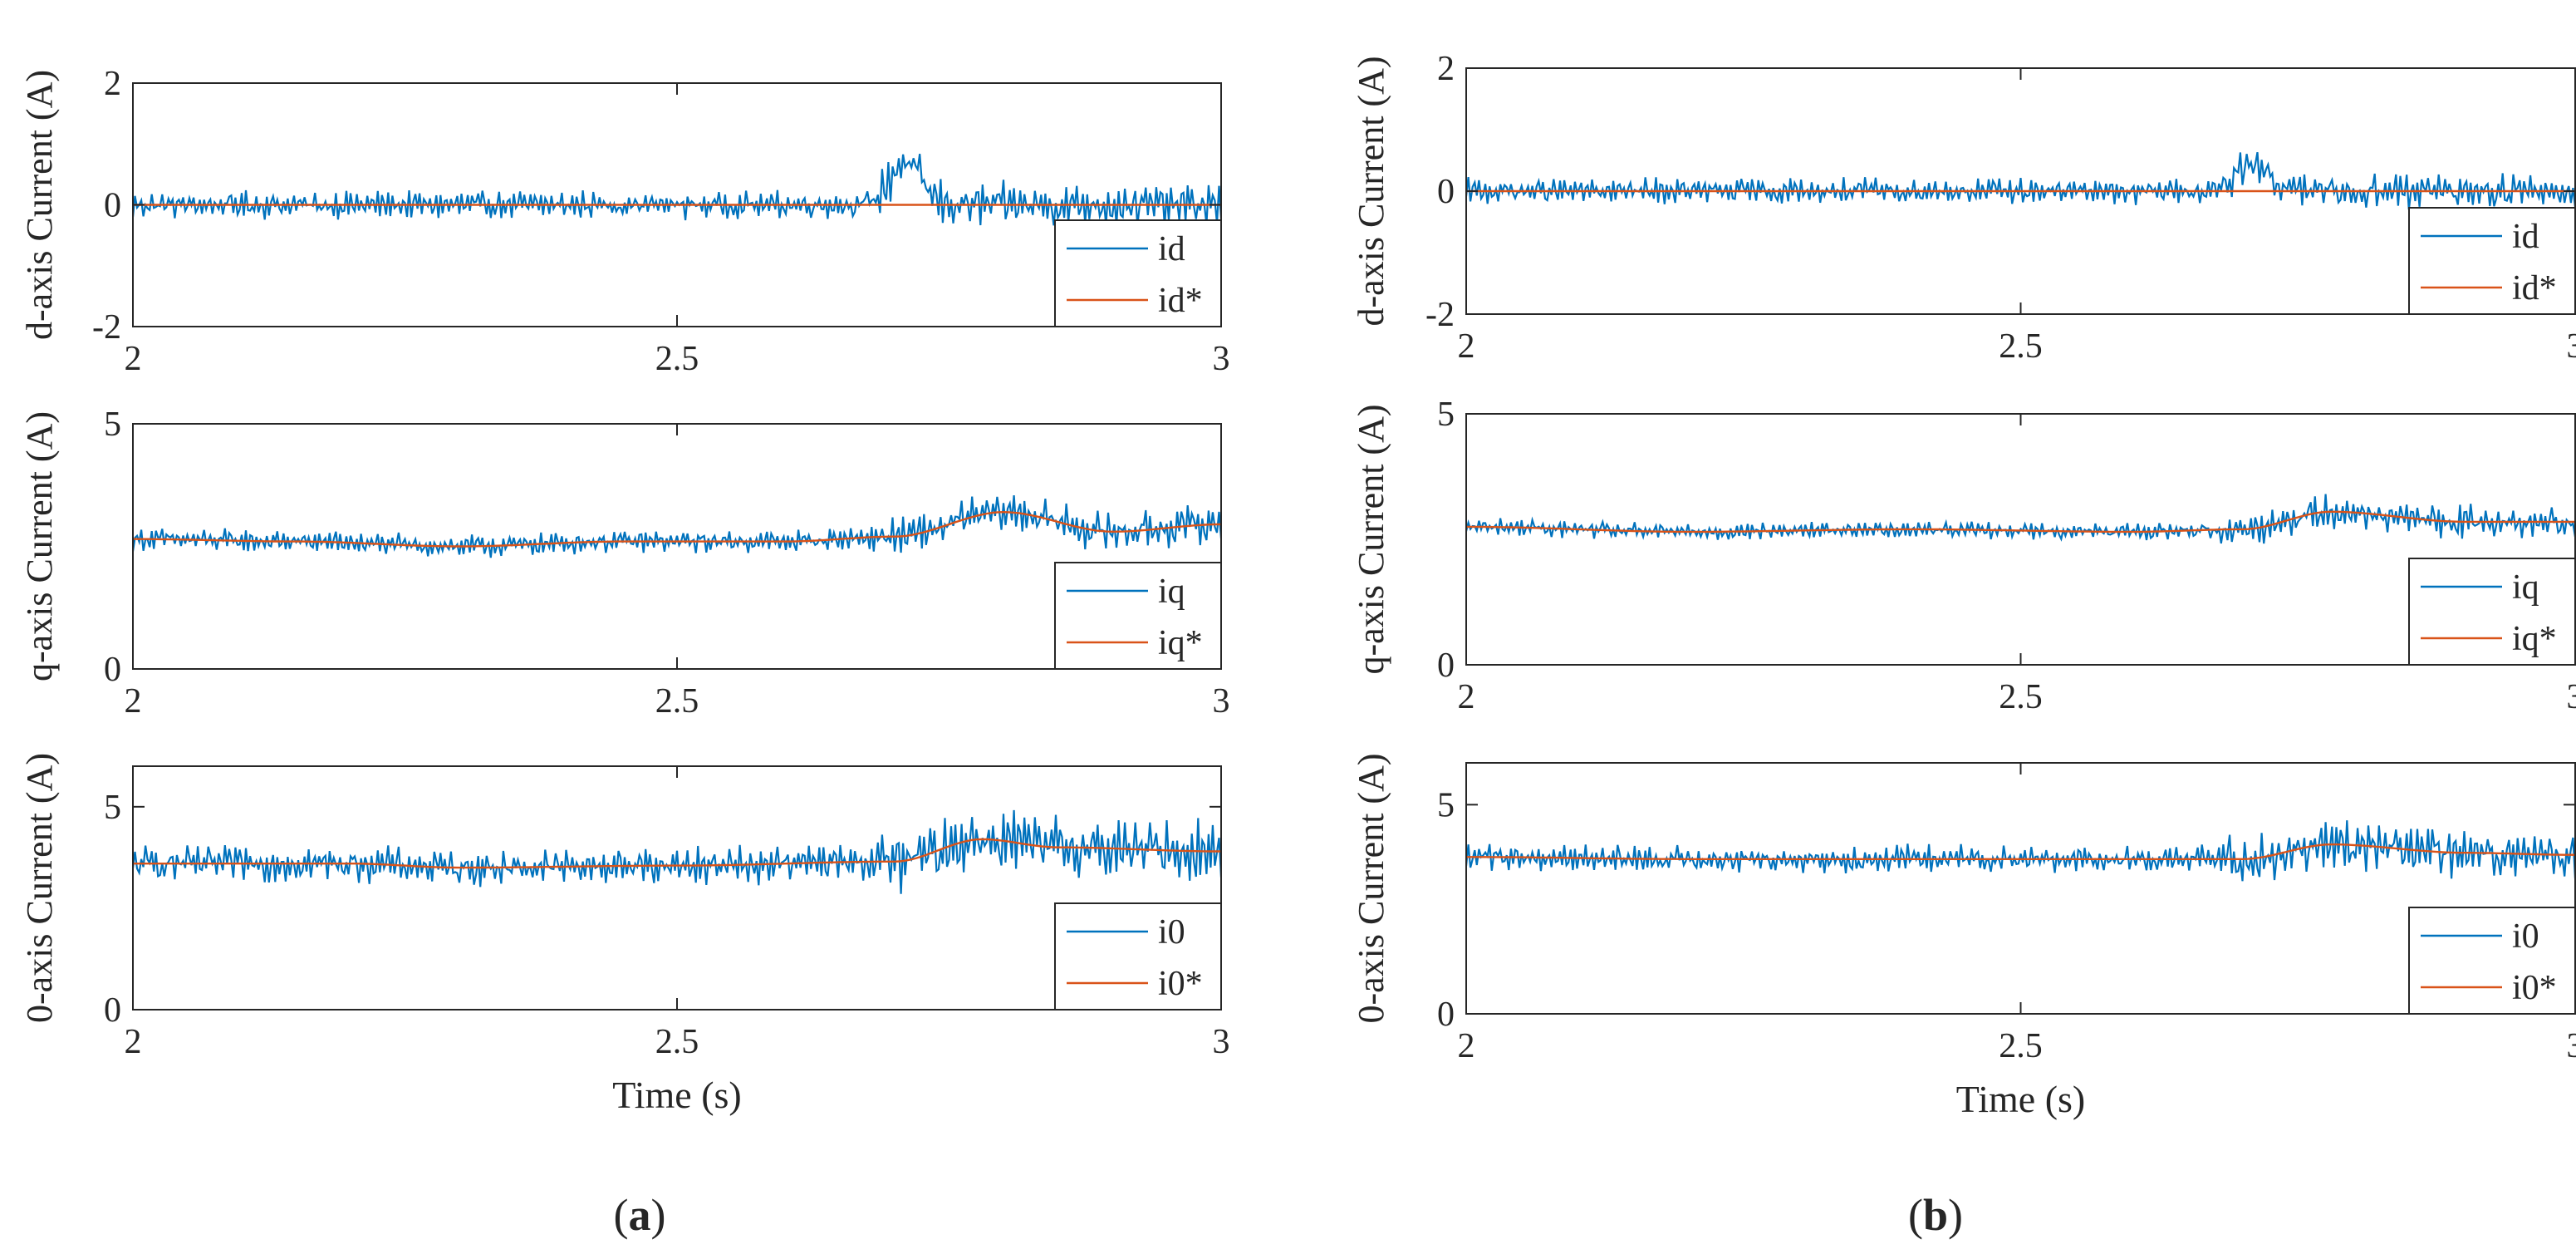 This screenshot has height=1249, width=2576. I want to click on chart-a-2-xtick-label-0: 2, so click(133, 1042).